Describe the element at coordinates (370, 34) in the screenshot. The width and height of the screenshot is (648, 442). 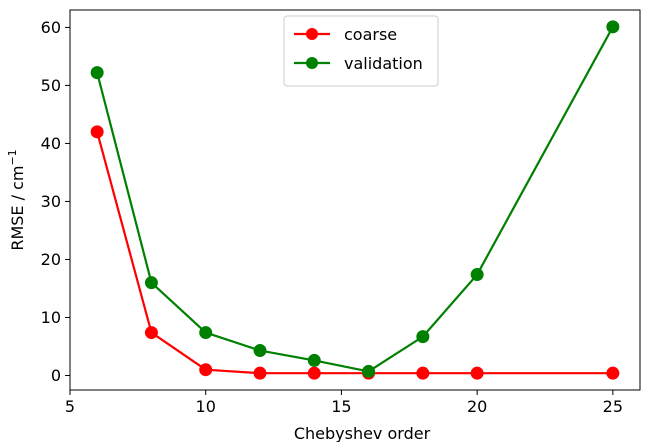
I see `legend-label: coarse` at that location.